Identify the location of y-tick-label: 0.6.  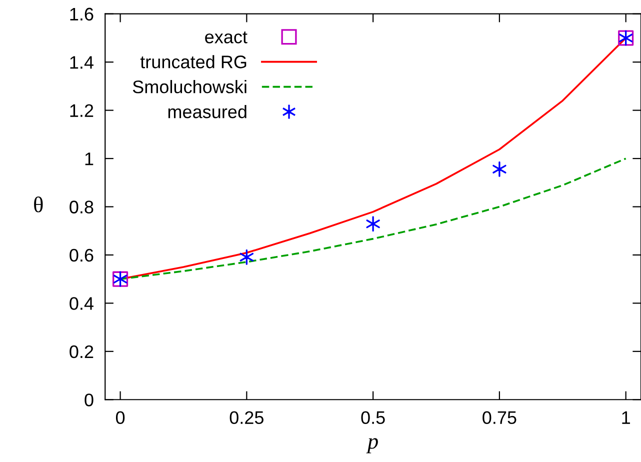
(82, 255).